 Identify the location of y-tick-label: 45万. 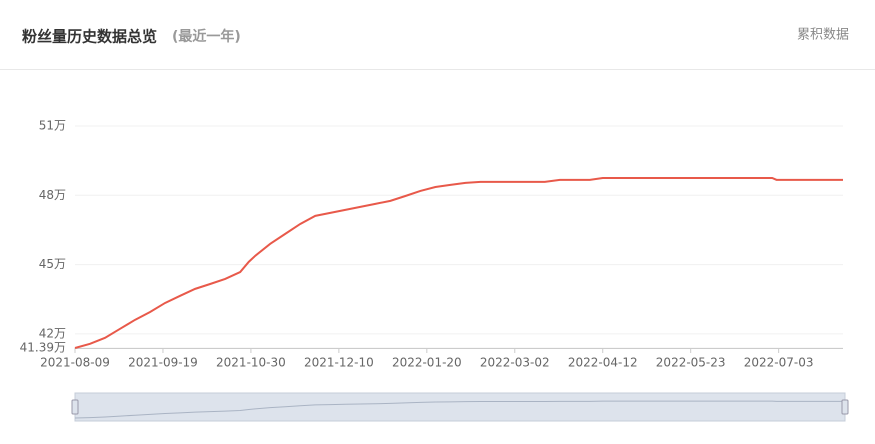
(52, 264).